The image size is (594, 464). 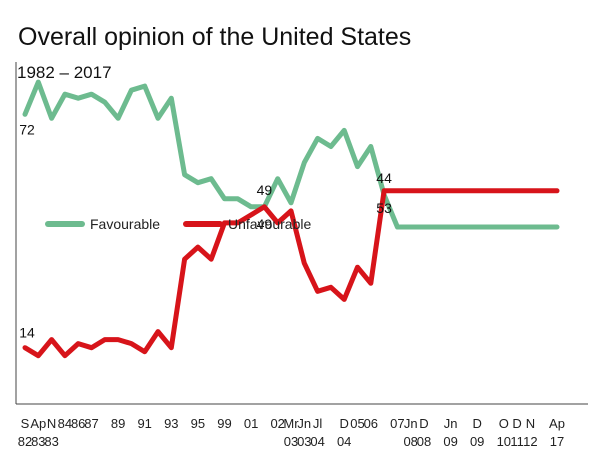 I want to click on data-label-unfavourable: 53, so click(x=384, y=208).